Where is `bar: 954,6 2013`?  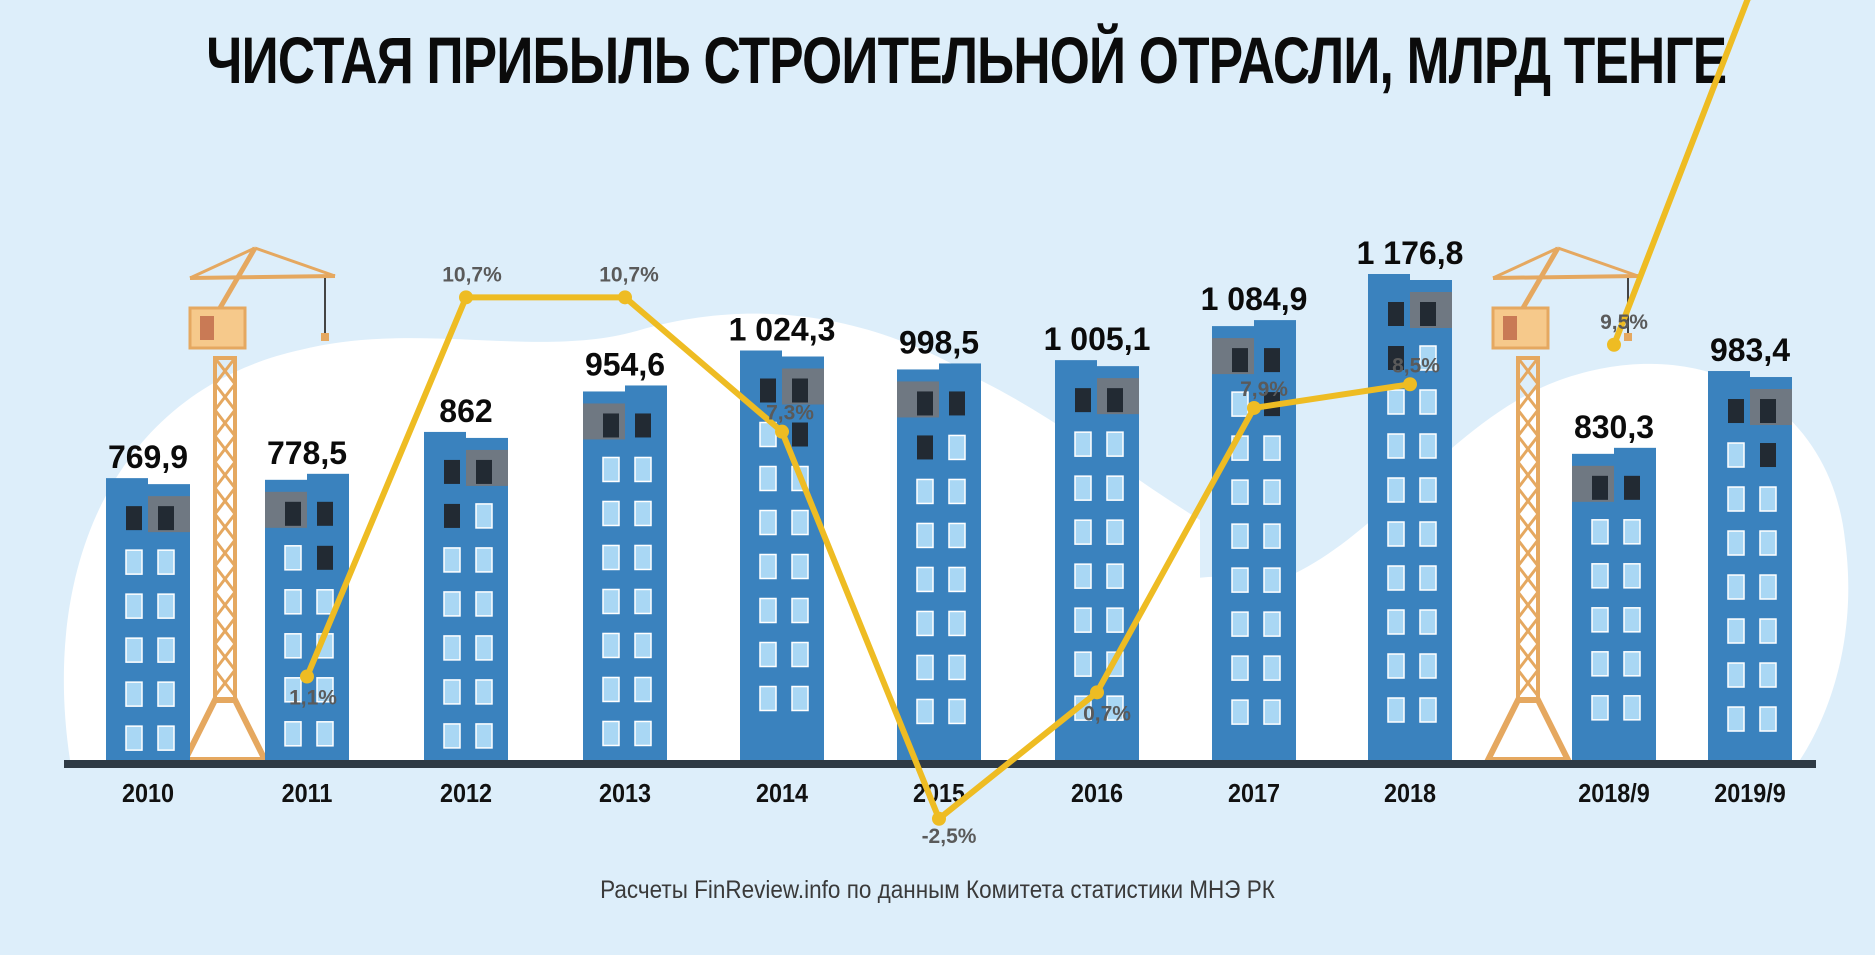
bar: 954,6 2013 is located at coordinates (625, 577).